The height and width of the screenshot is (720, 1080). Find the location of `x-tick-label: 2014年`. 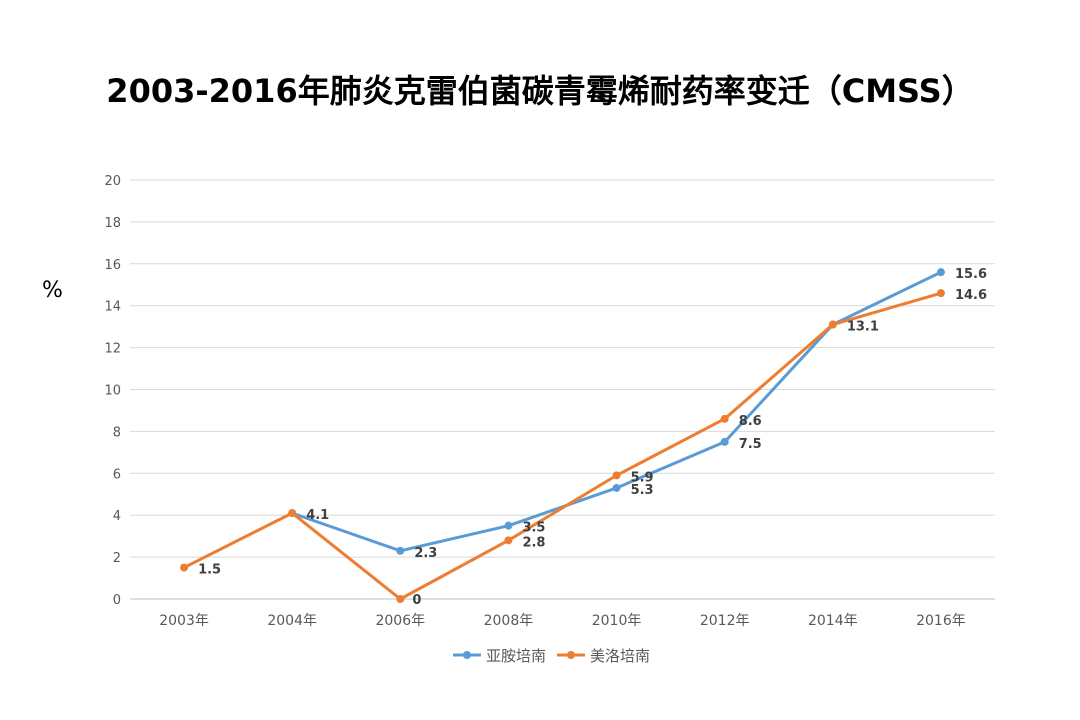

x-tick-label: 2014年 is located at coordinates (833, 621).